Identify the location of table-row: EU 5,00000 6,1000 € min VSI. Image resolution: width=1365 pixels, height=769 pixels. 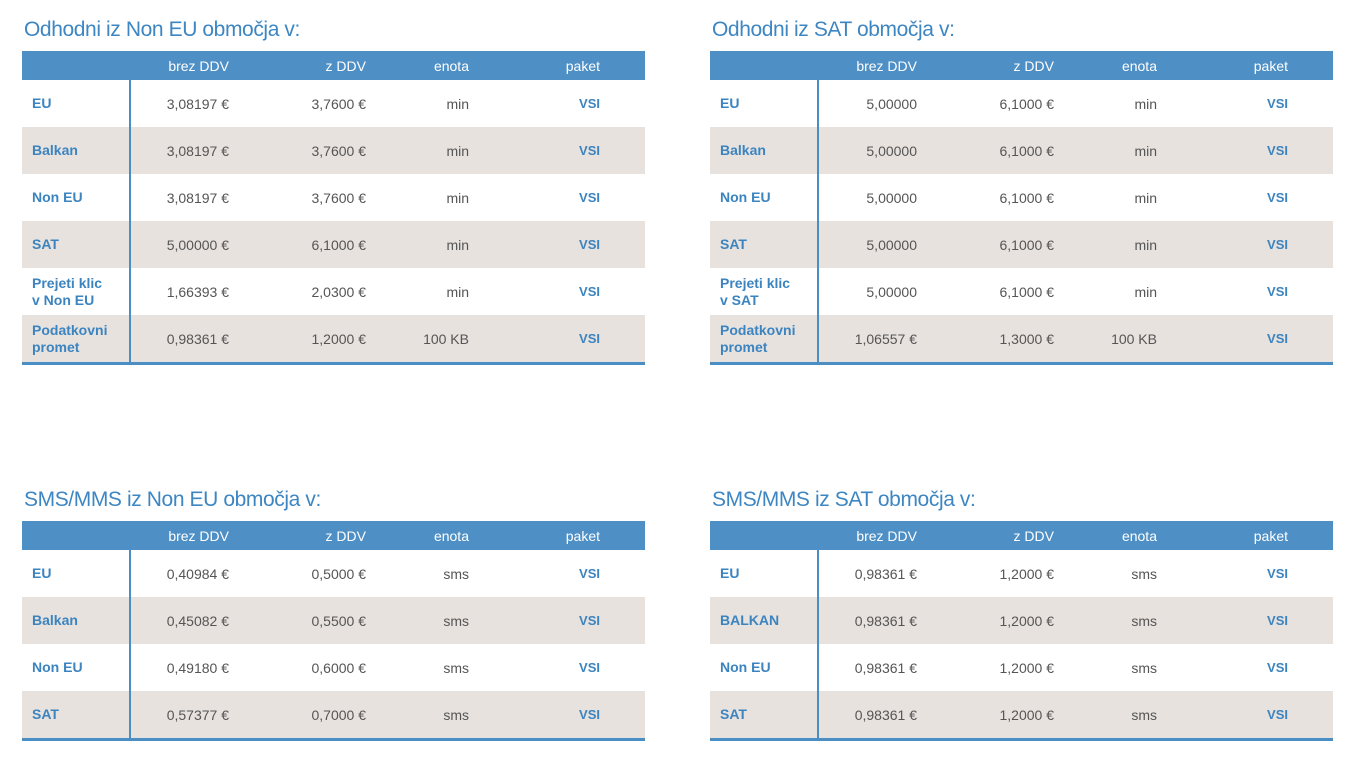
(1021, 103).